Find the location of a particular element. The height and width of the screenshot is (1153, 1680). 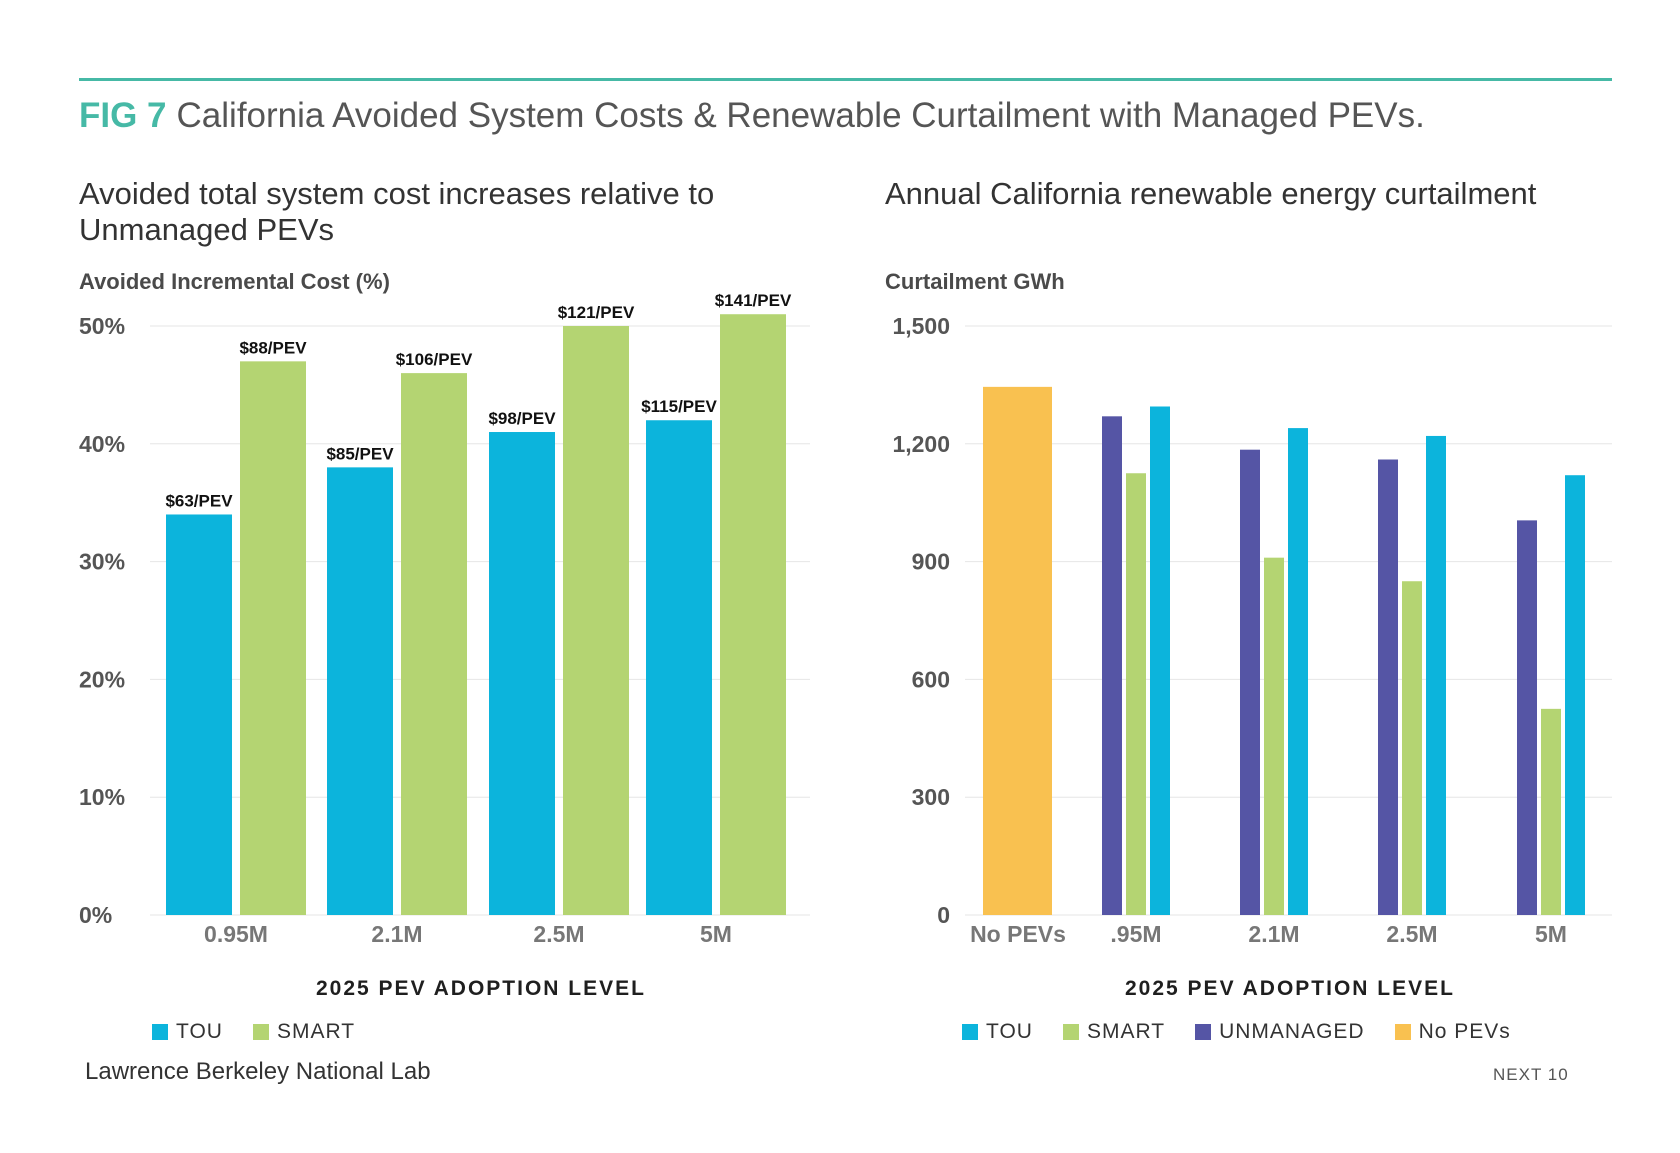

legend-label-no-pevs: No PEVs is located at coordinates (1464, 1031).